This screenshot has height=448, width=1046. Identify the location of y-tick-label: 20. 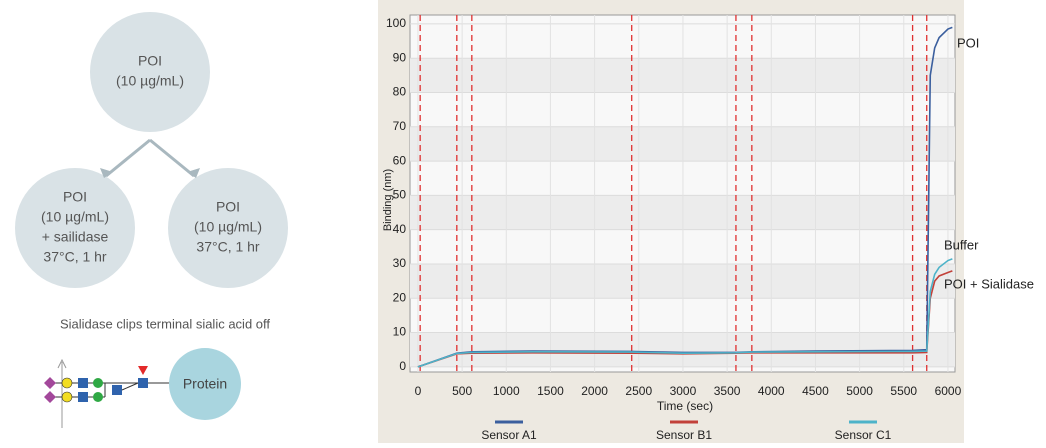
(400, 297).